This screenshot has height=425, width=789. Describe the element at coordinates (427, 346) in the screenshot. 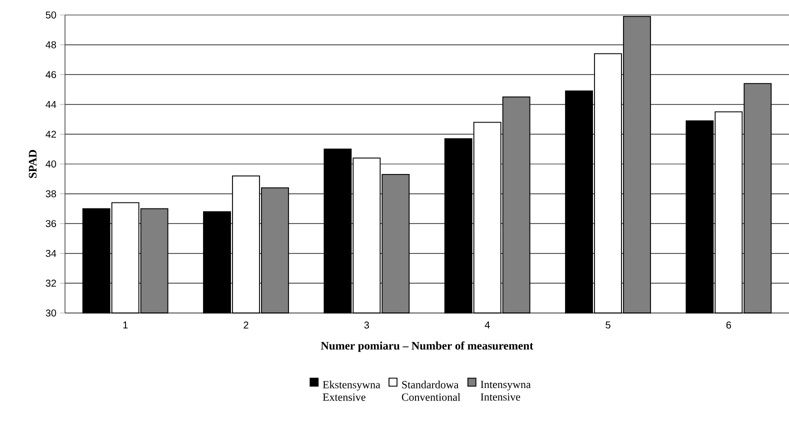

I see `x-axis-title: Numer pomiaru – Number of measurement` at that location.